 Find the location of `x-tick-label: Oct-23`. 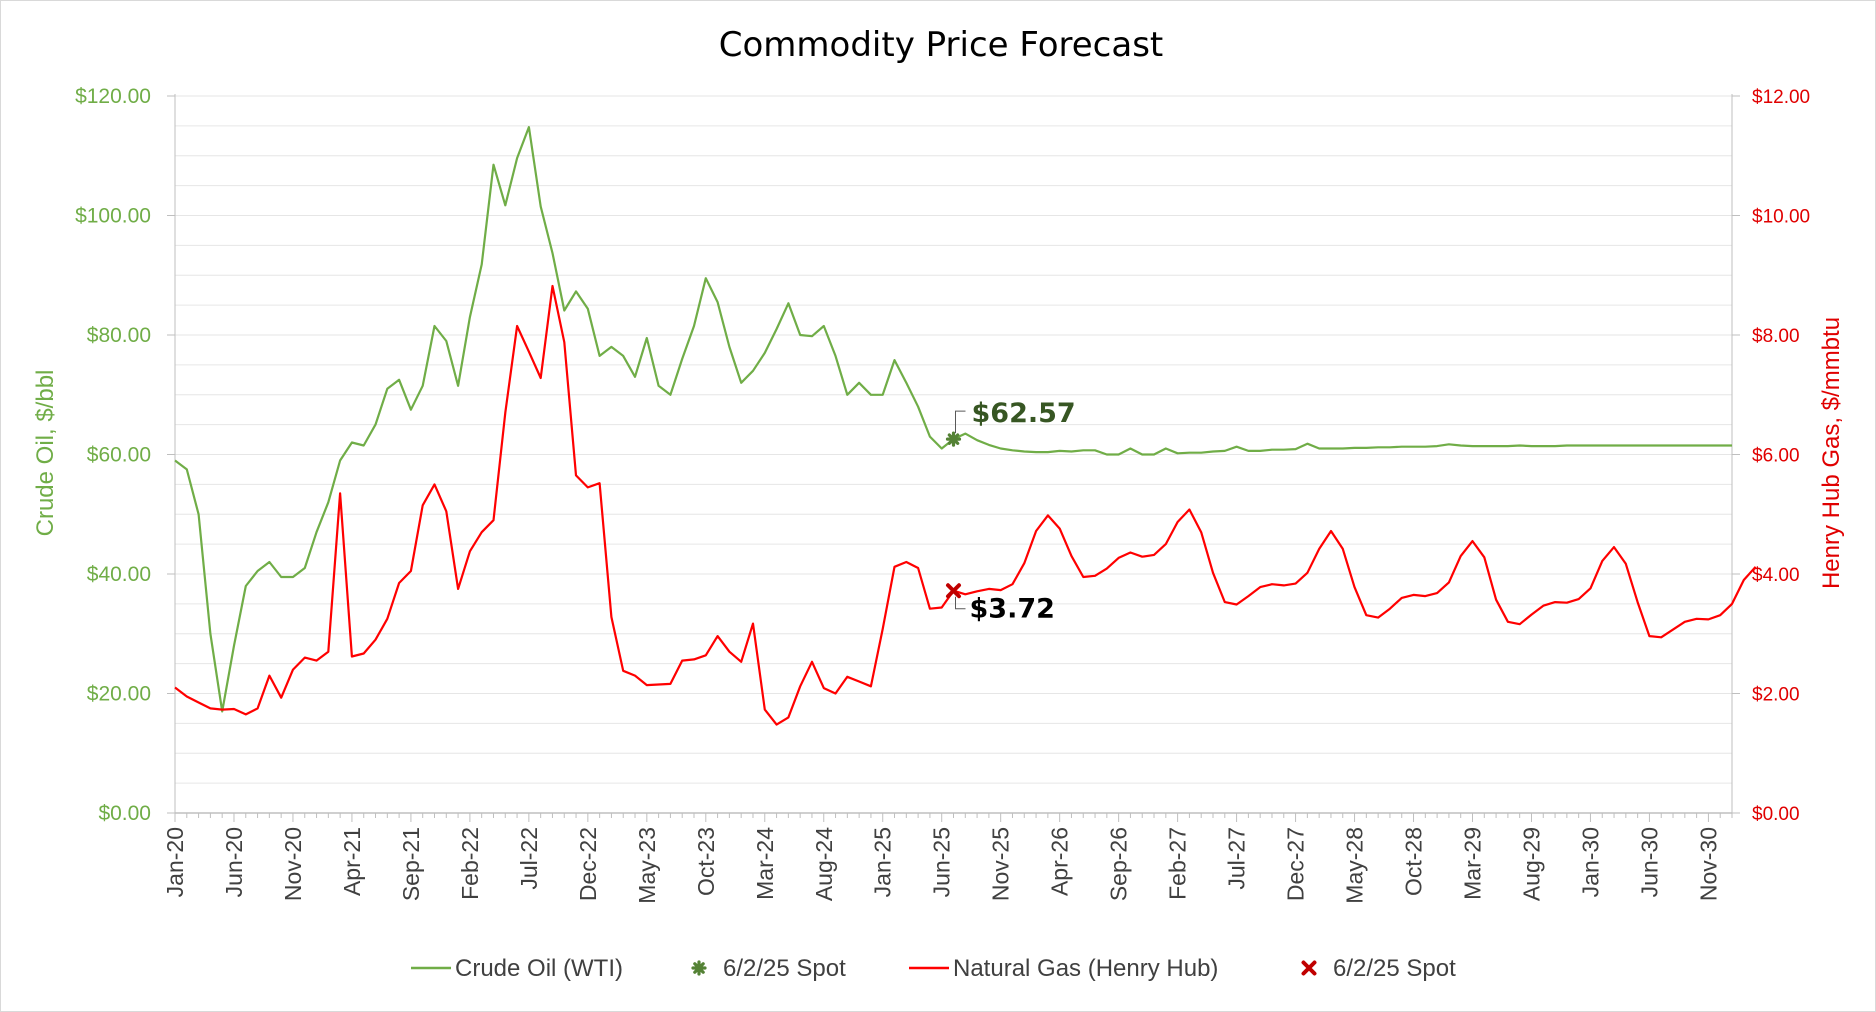

x-tick-label: Oct-23 is located at coordinates (706, 861).